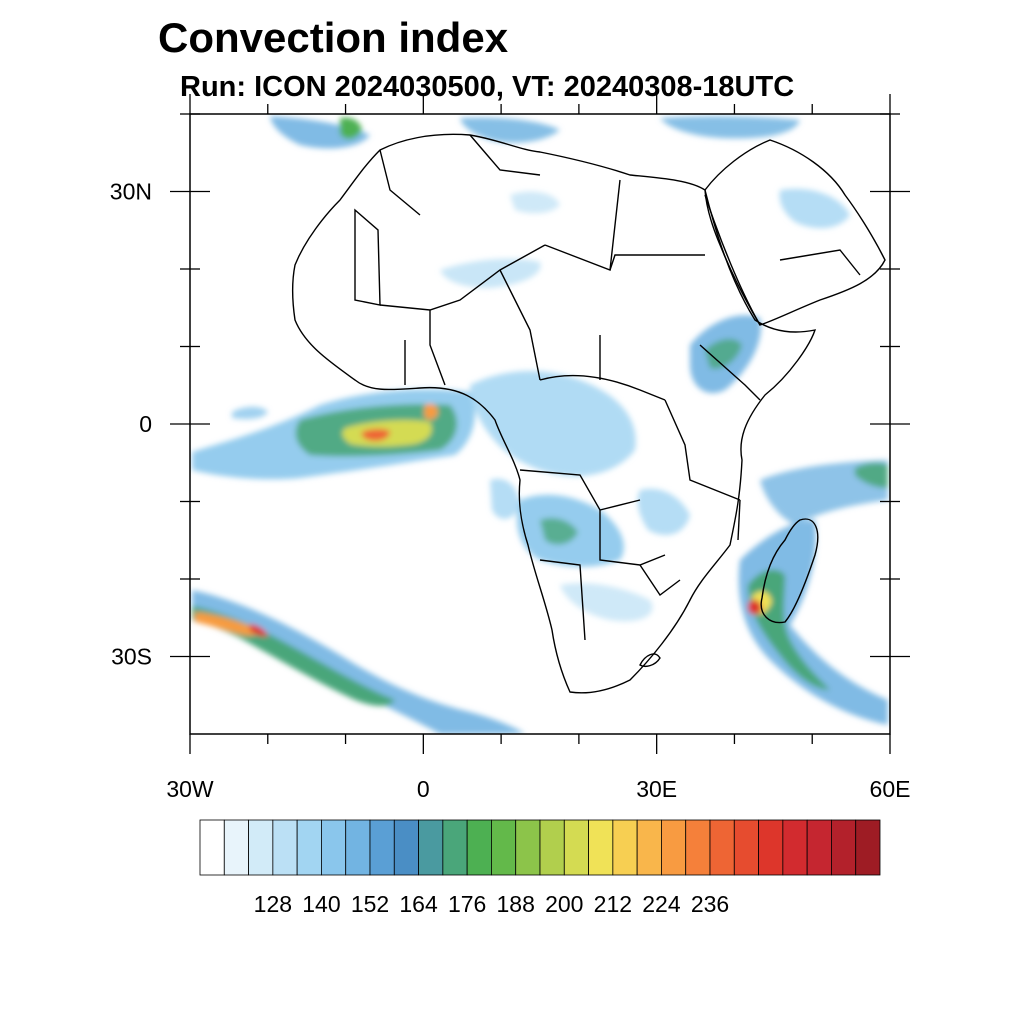 Image resolution: width=1024 pixels, height=1024 pixels. Describe the element at coordinates (730, 127) in the screenshot. I see `field-patch-levant` at that location.